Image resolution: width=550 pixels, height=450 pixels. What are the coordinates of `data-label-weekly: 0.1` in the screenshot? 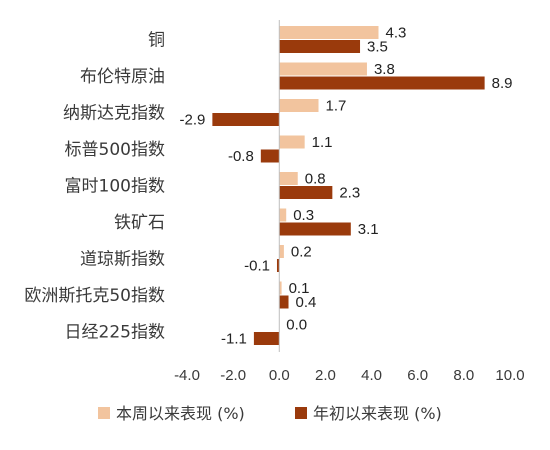 It's located at (299, 288).